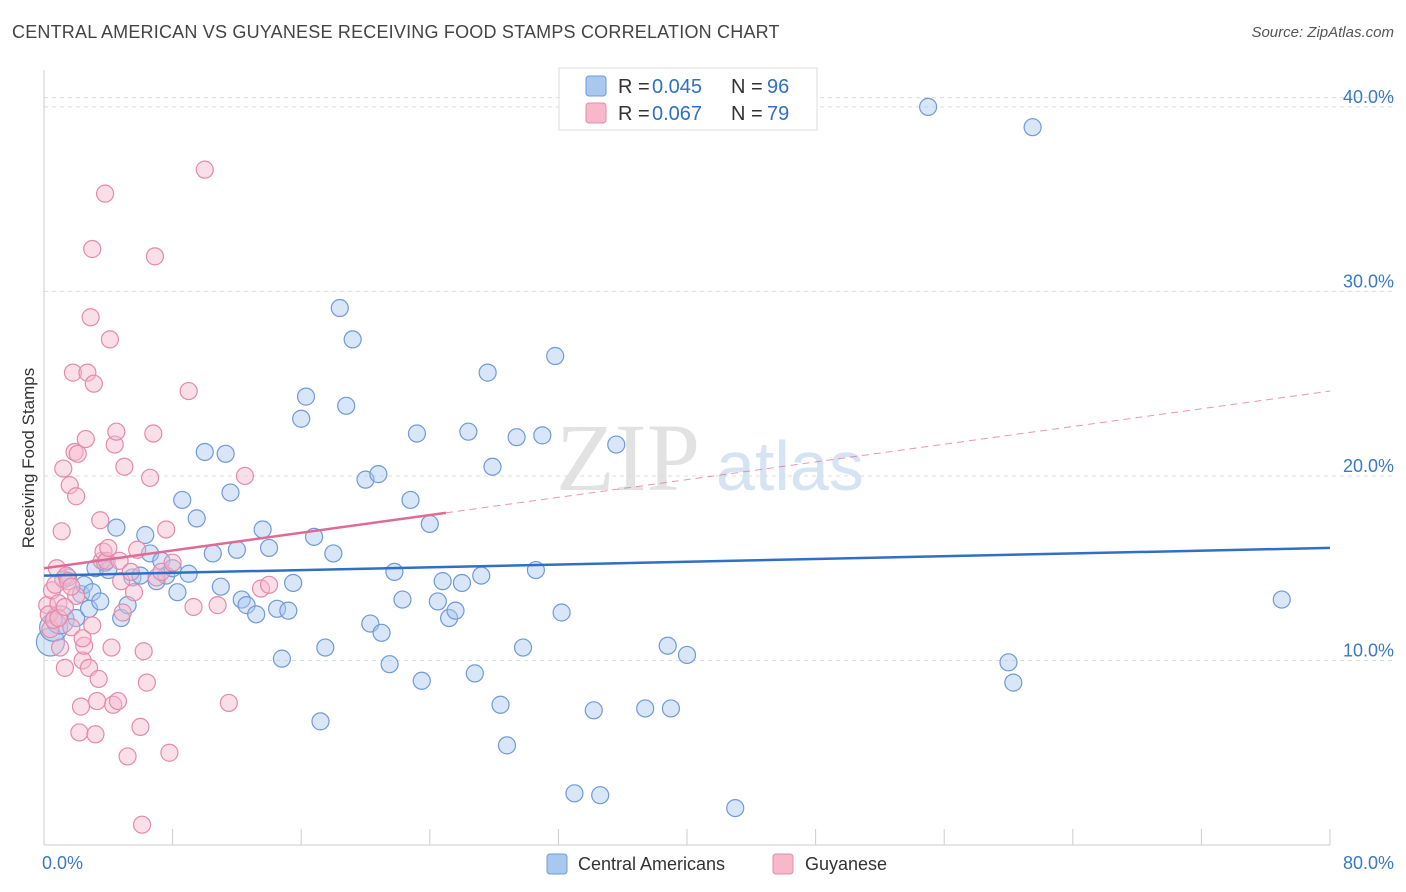 This screenshot has width=1406, height=892. What do you see at coordinates (688, 99) in the screenshot?
I see `stats-legend: R = 0.045 N = 96 R = 0.067 N = 79` at bounding box center [688, 99].